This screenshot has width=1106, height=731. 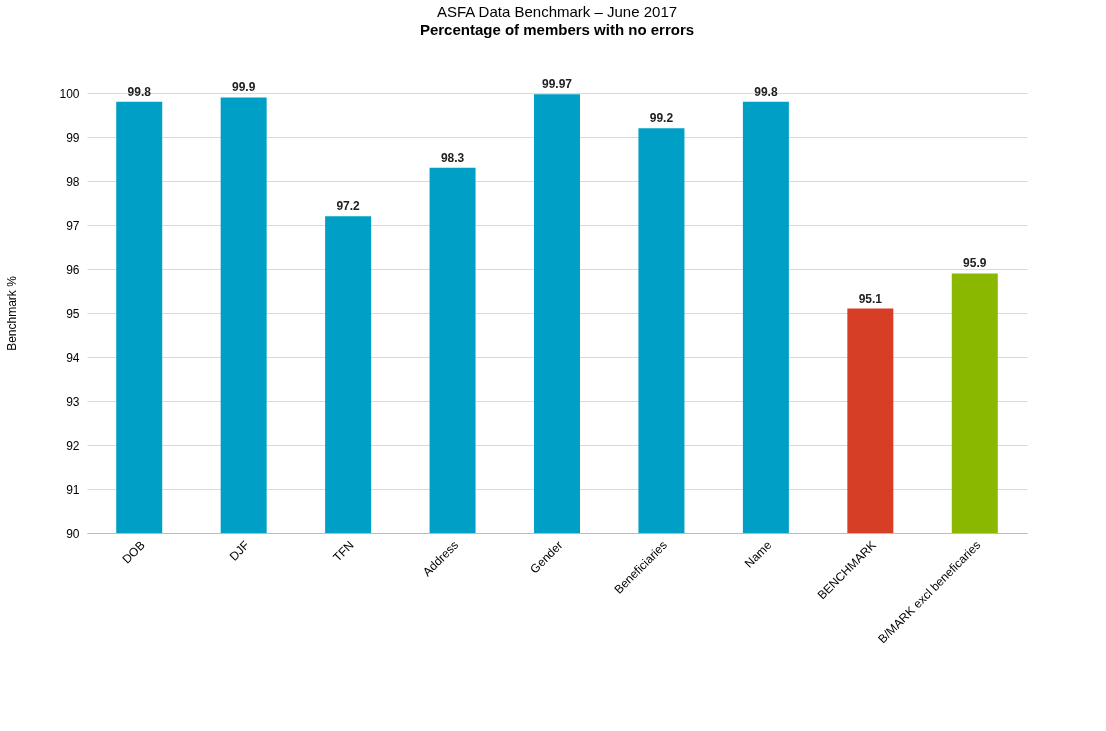 I want to click on data-label: 95.1, so click(x=870, y=298).